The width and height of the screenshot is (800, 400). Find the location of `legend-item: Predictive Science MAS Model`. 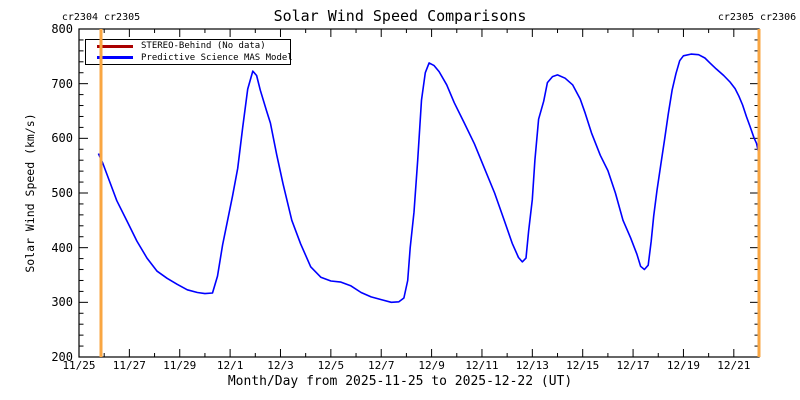

legend-item: Predictive Science MAS Model is located at coordinates (189, 57).